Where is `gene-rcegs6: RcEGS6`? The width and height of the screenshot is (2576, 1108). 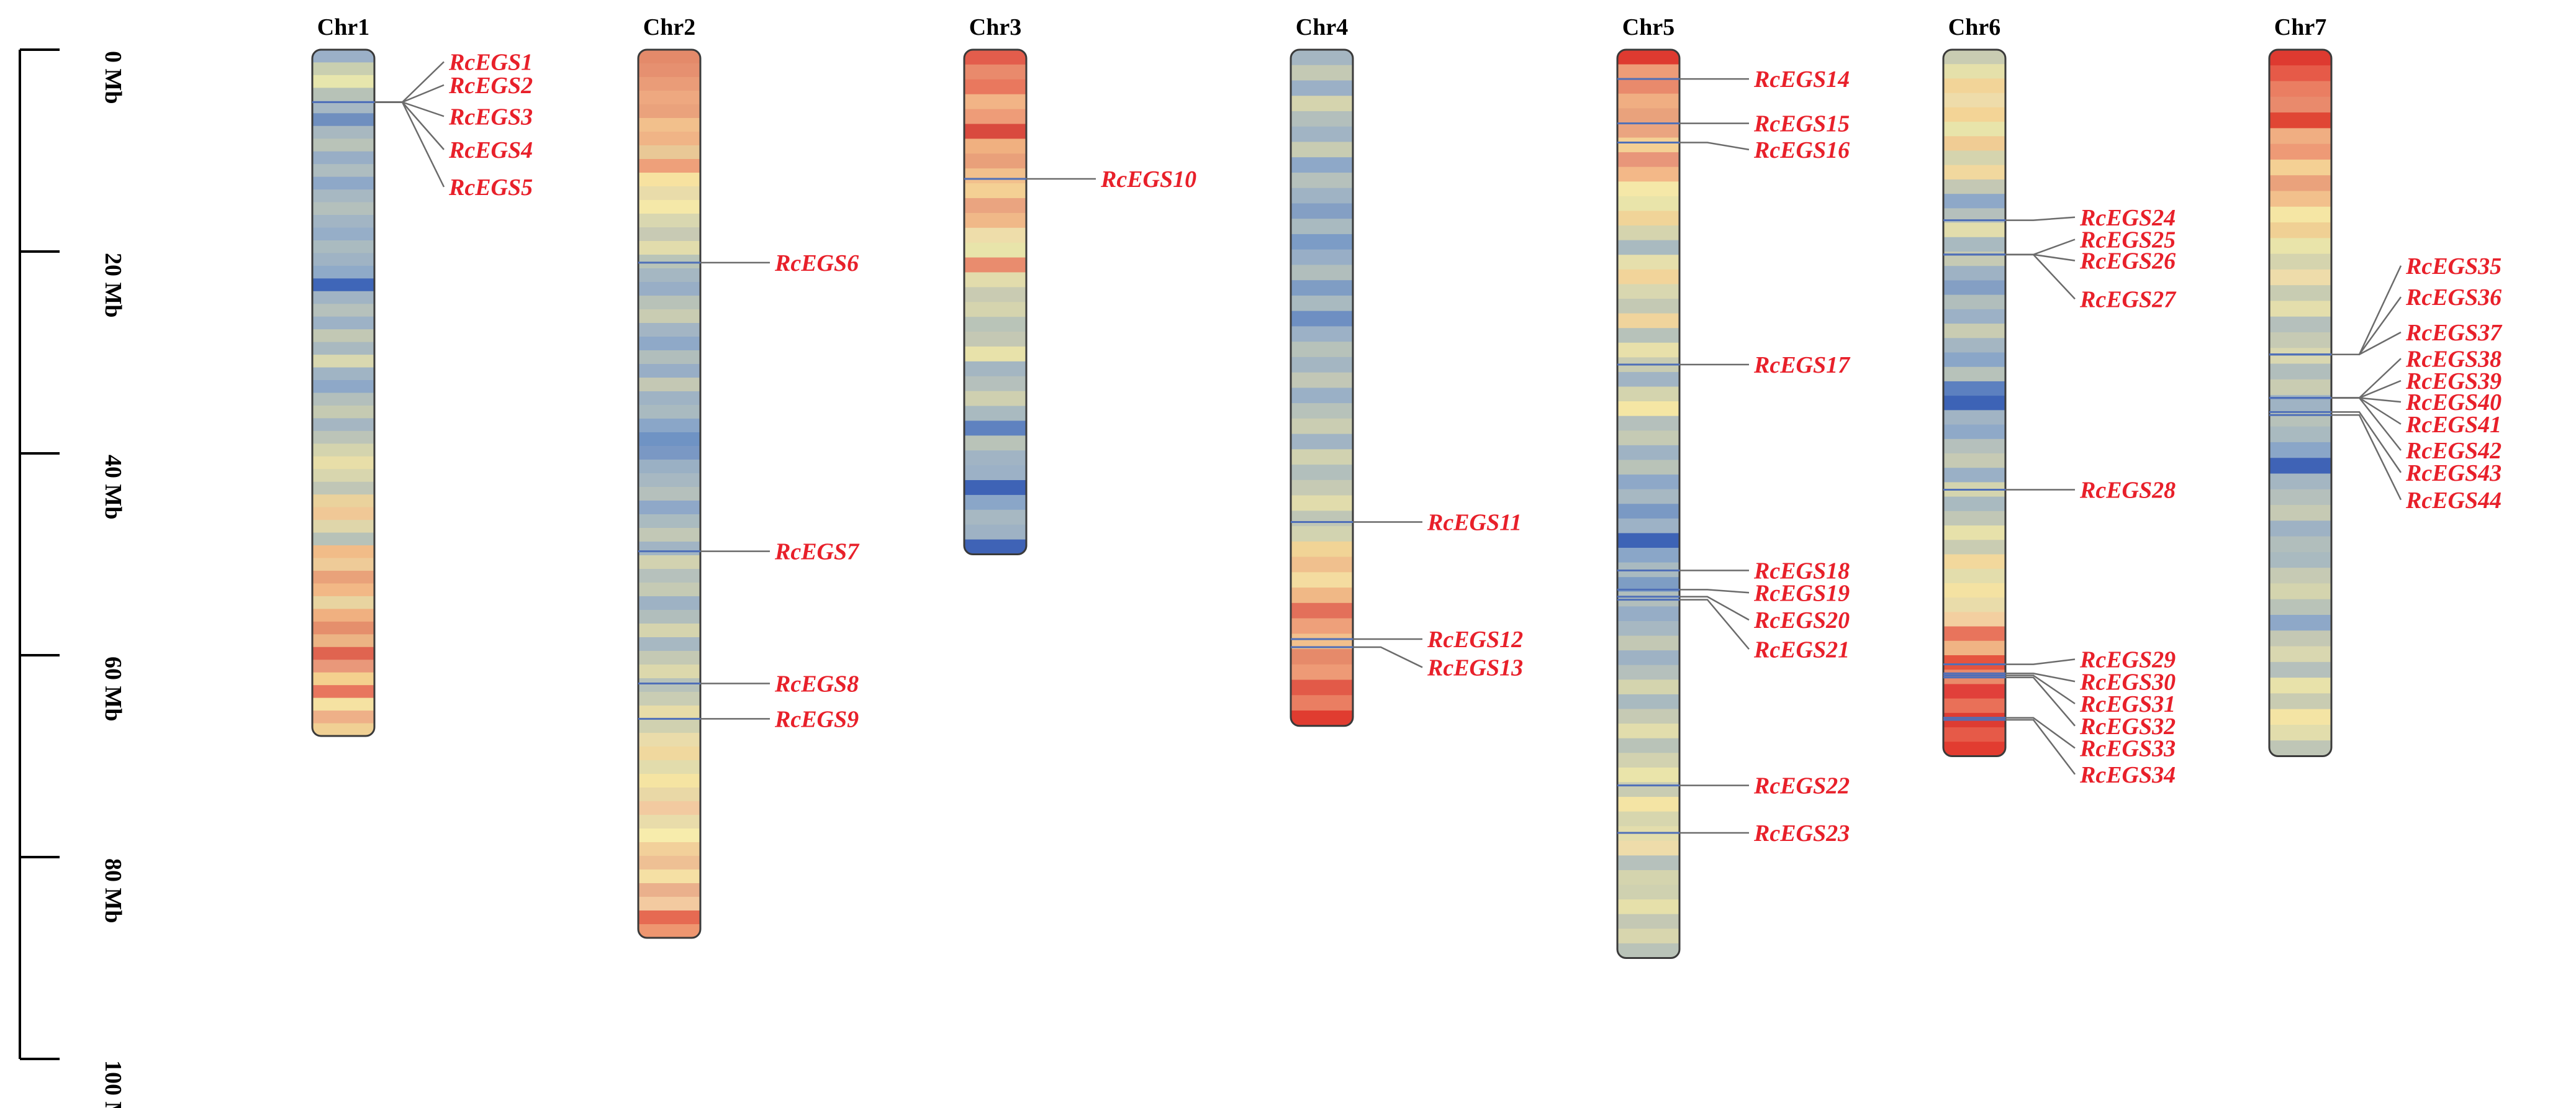
gene-rcegs6: RcEGS6 is located at coordinates (748, 263).